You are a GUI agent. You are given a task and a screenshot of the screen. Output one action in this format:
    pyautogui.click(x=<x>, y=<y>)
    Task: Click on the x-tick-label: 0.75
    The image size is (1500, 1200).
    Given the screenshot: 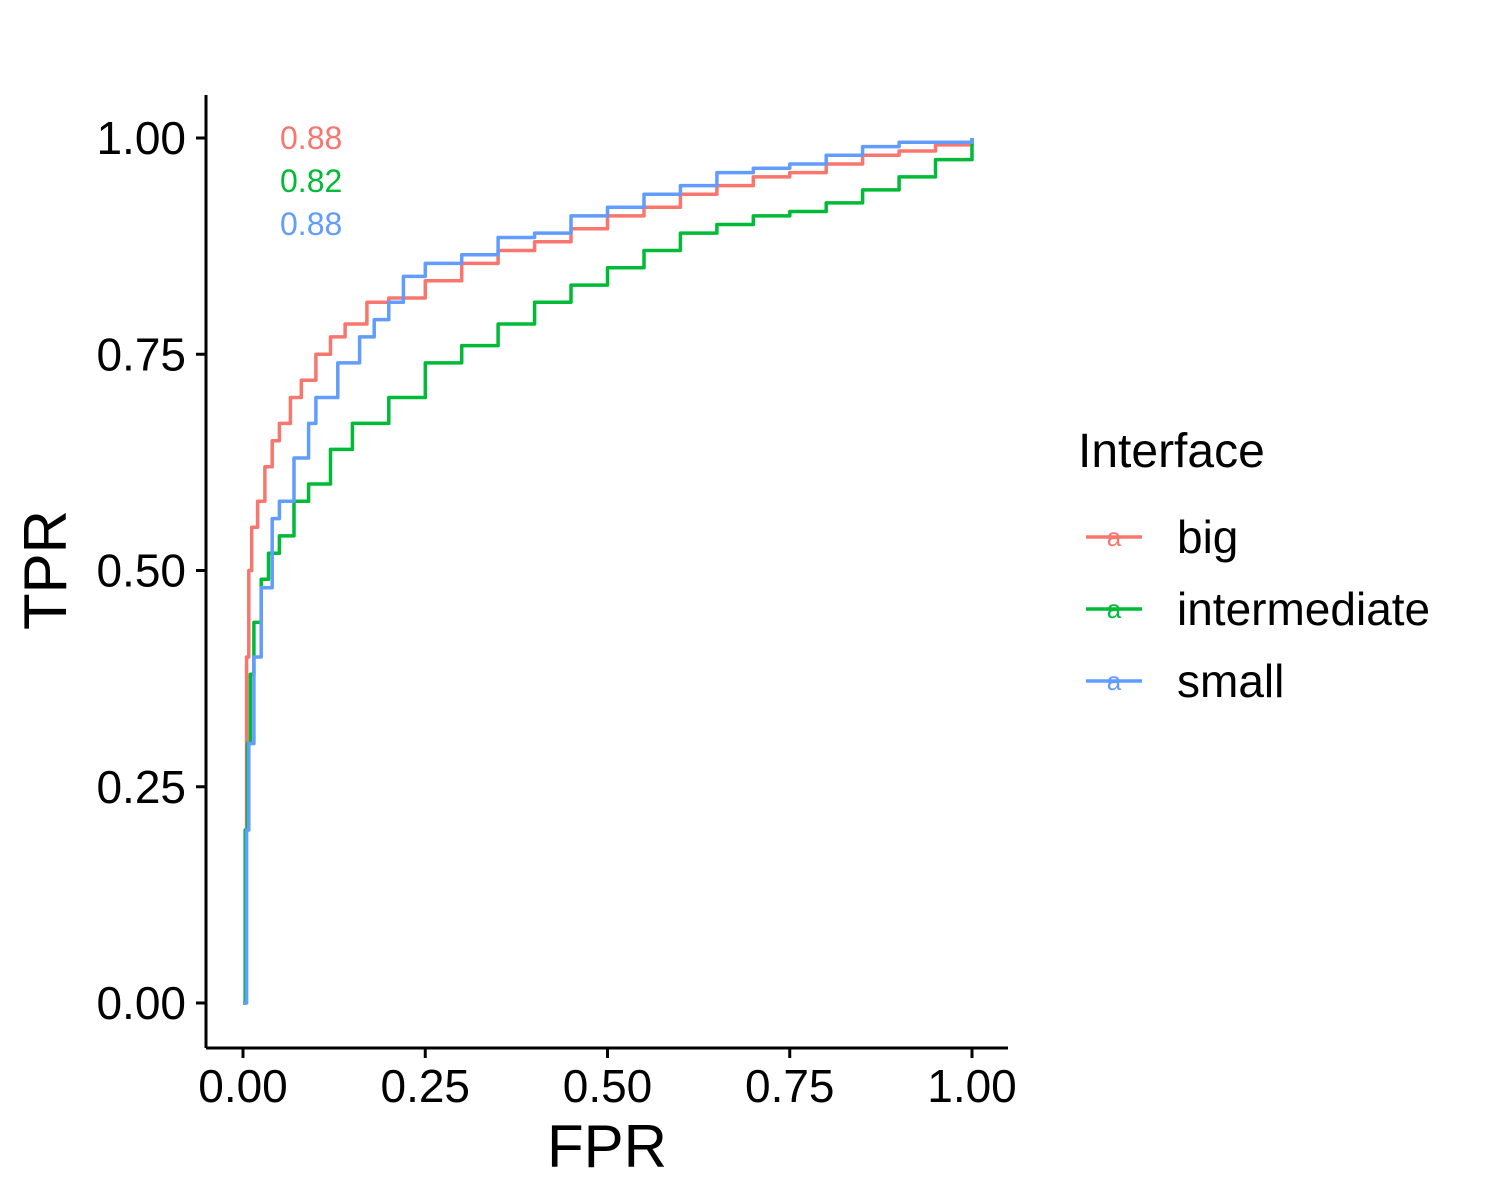 What is the action you would take?
    pyautogui.click(x=790, y=1086)
    